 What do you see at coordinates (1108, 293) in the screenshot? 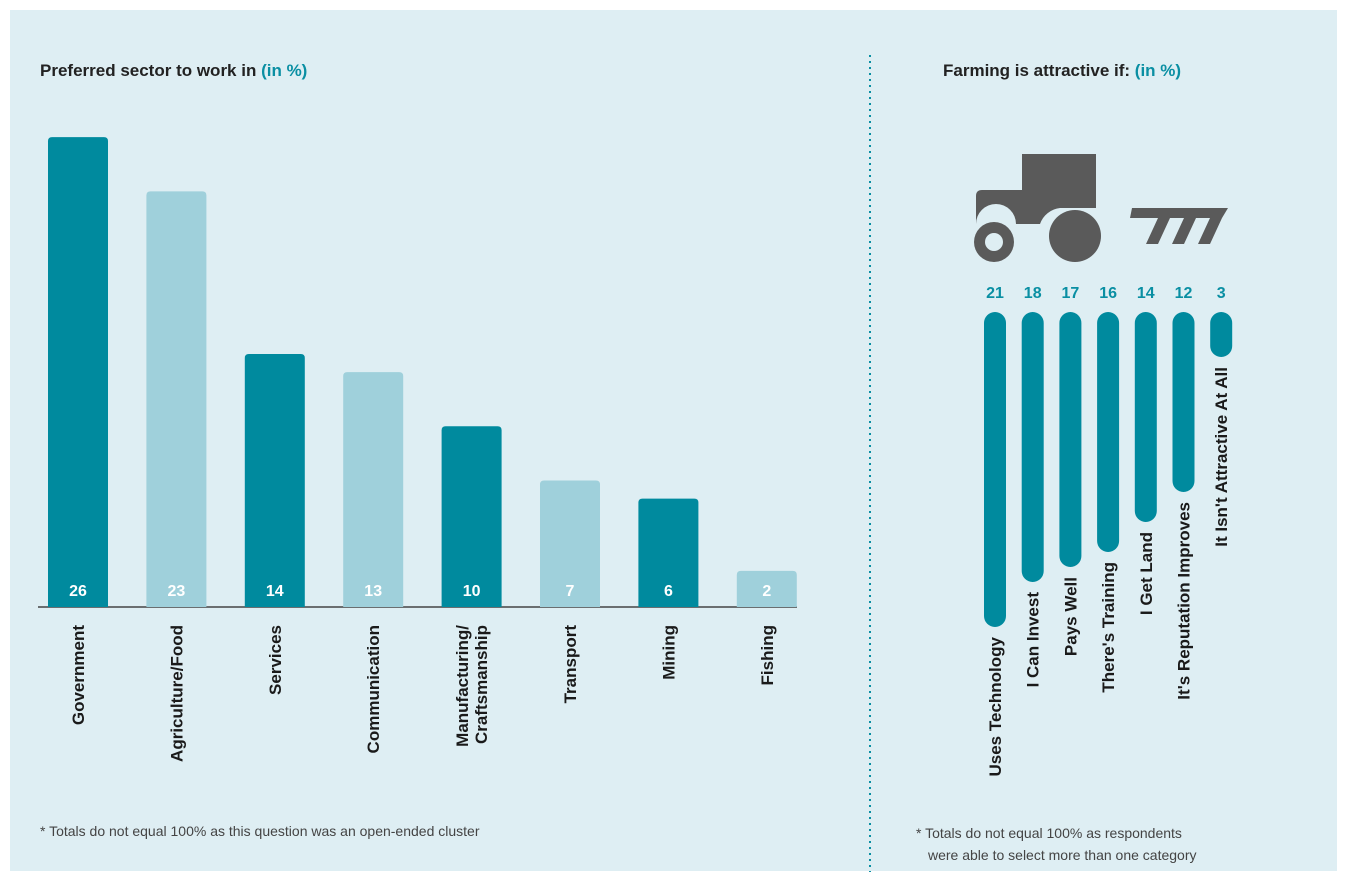
I see `value-label: 16` at bounding box center [1108, 293].